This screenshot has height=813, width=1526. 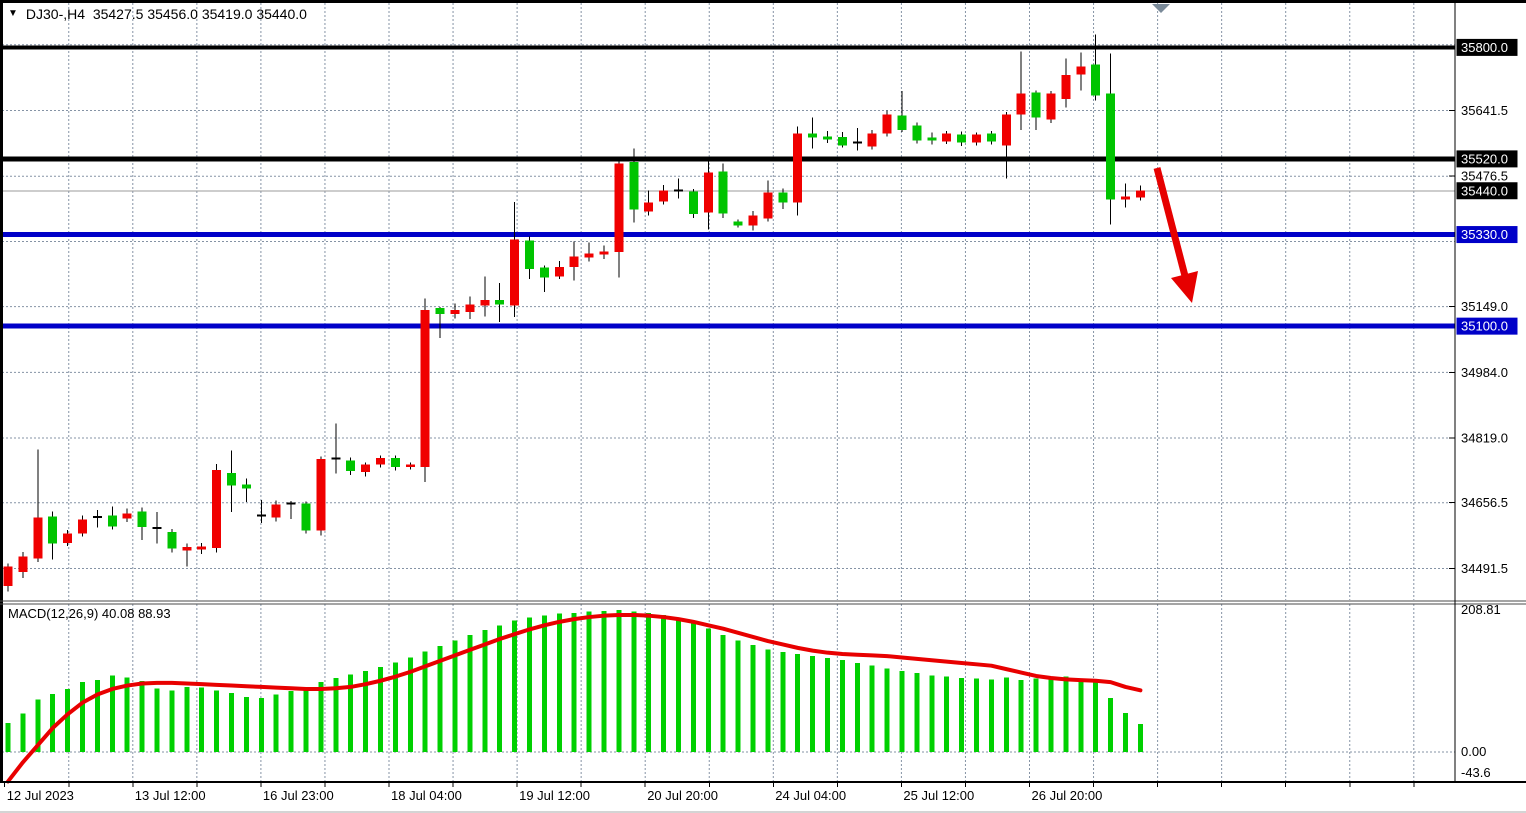 I want to click on symbol-period-label: DJ30-,H4, so click(x=55, y=14).